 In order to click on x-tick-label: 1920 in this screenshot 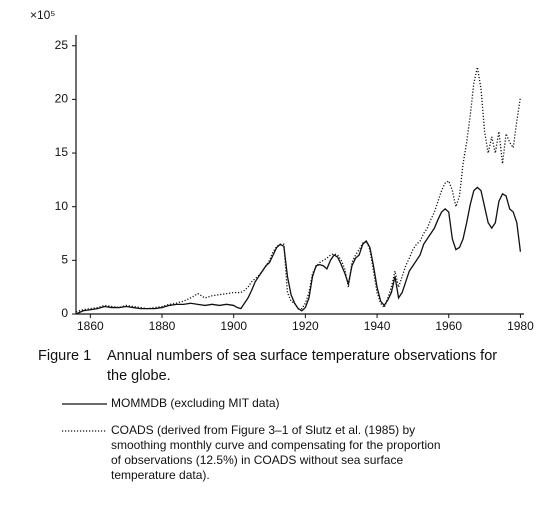, I will do `click(305, 326)`.